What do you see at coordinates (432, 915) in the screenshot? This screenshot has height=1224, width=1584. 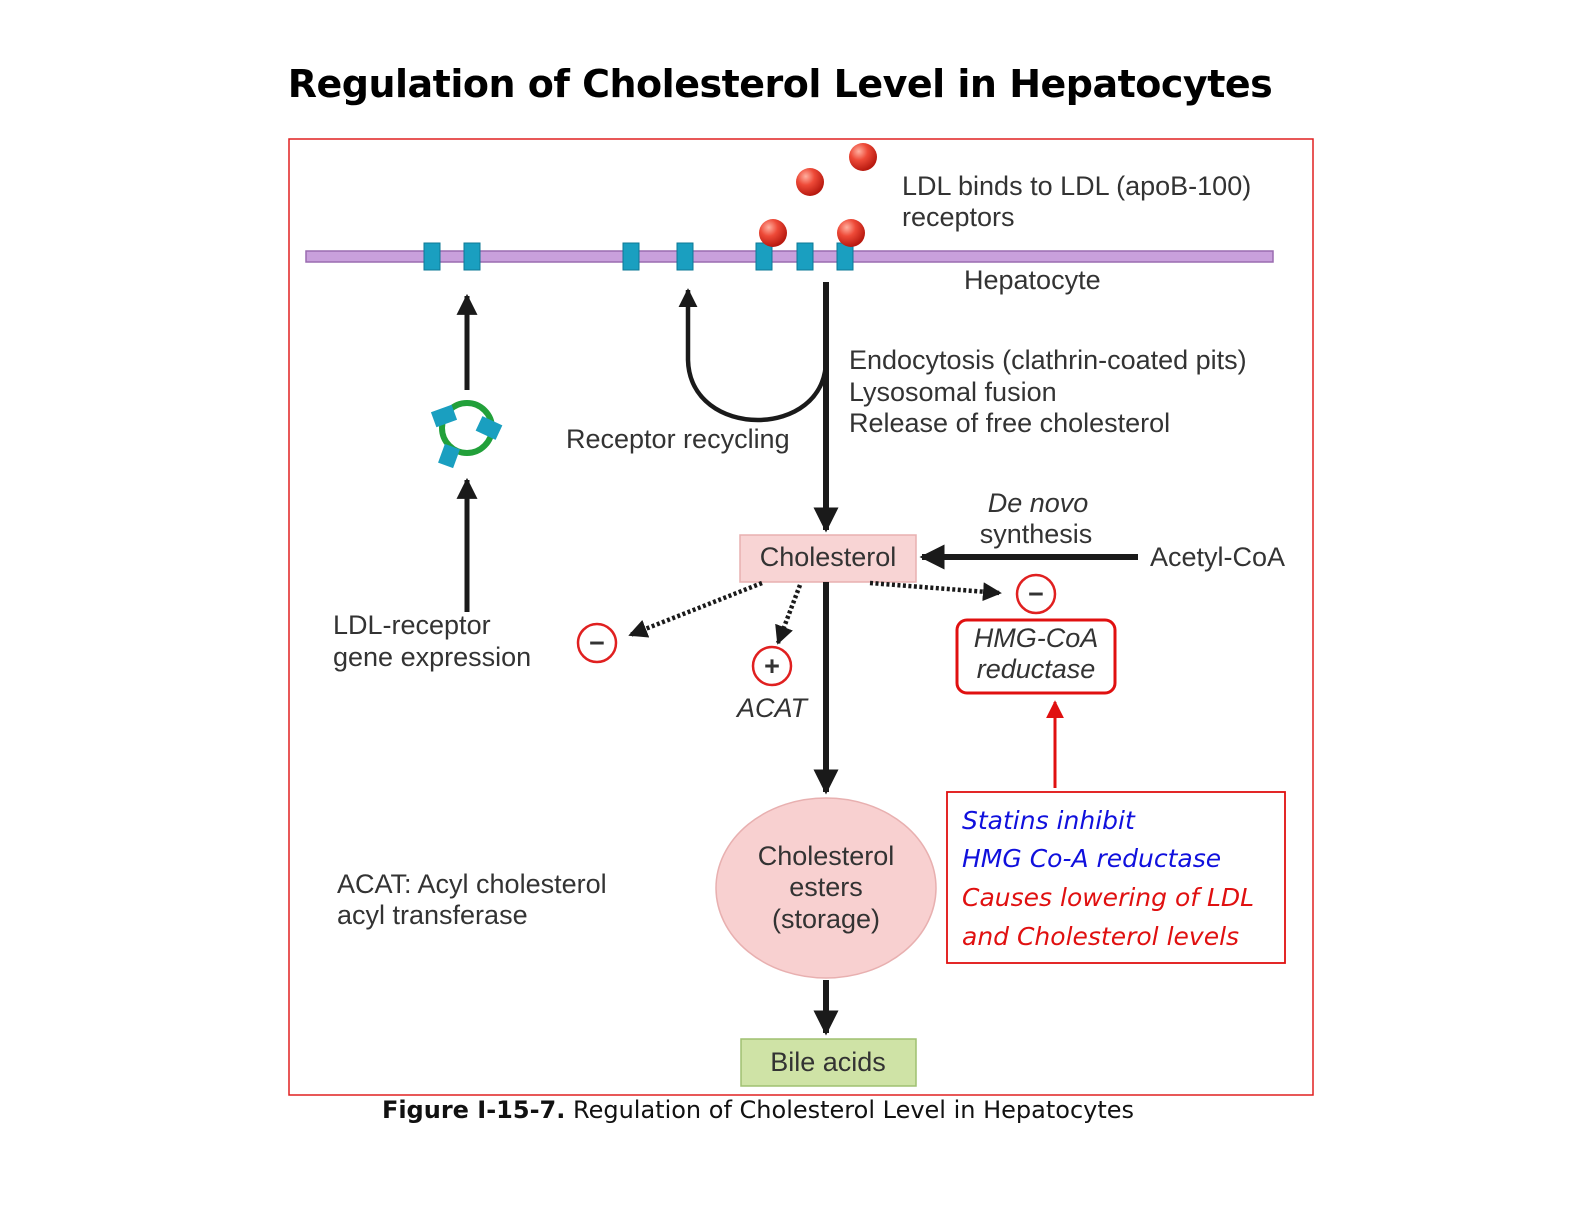 I see `acat-definition: acyl transferase` at bounding box center [432, 915].